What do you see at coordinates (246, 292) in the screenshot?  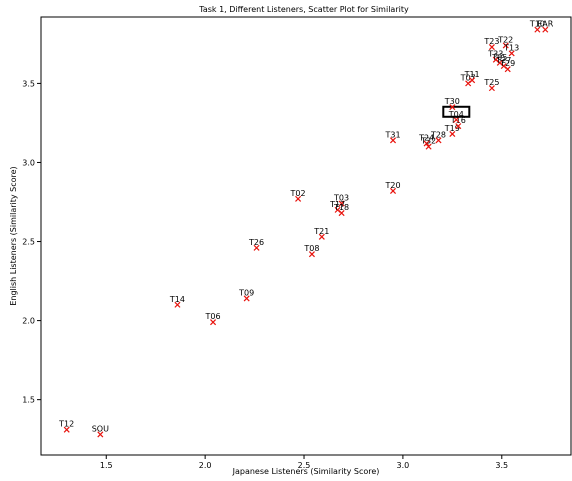 I see `point-label: T09` at bounding box center [246, 292].